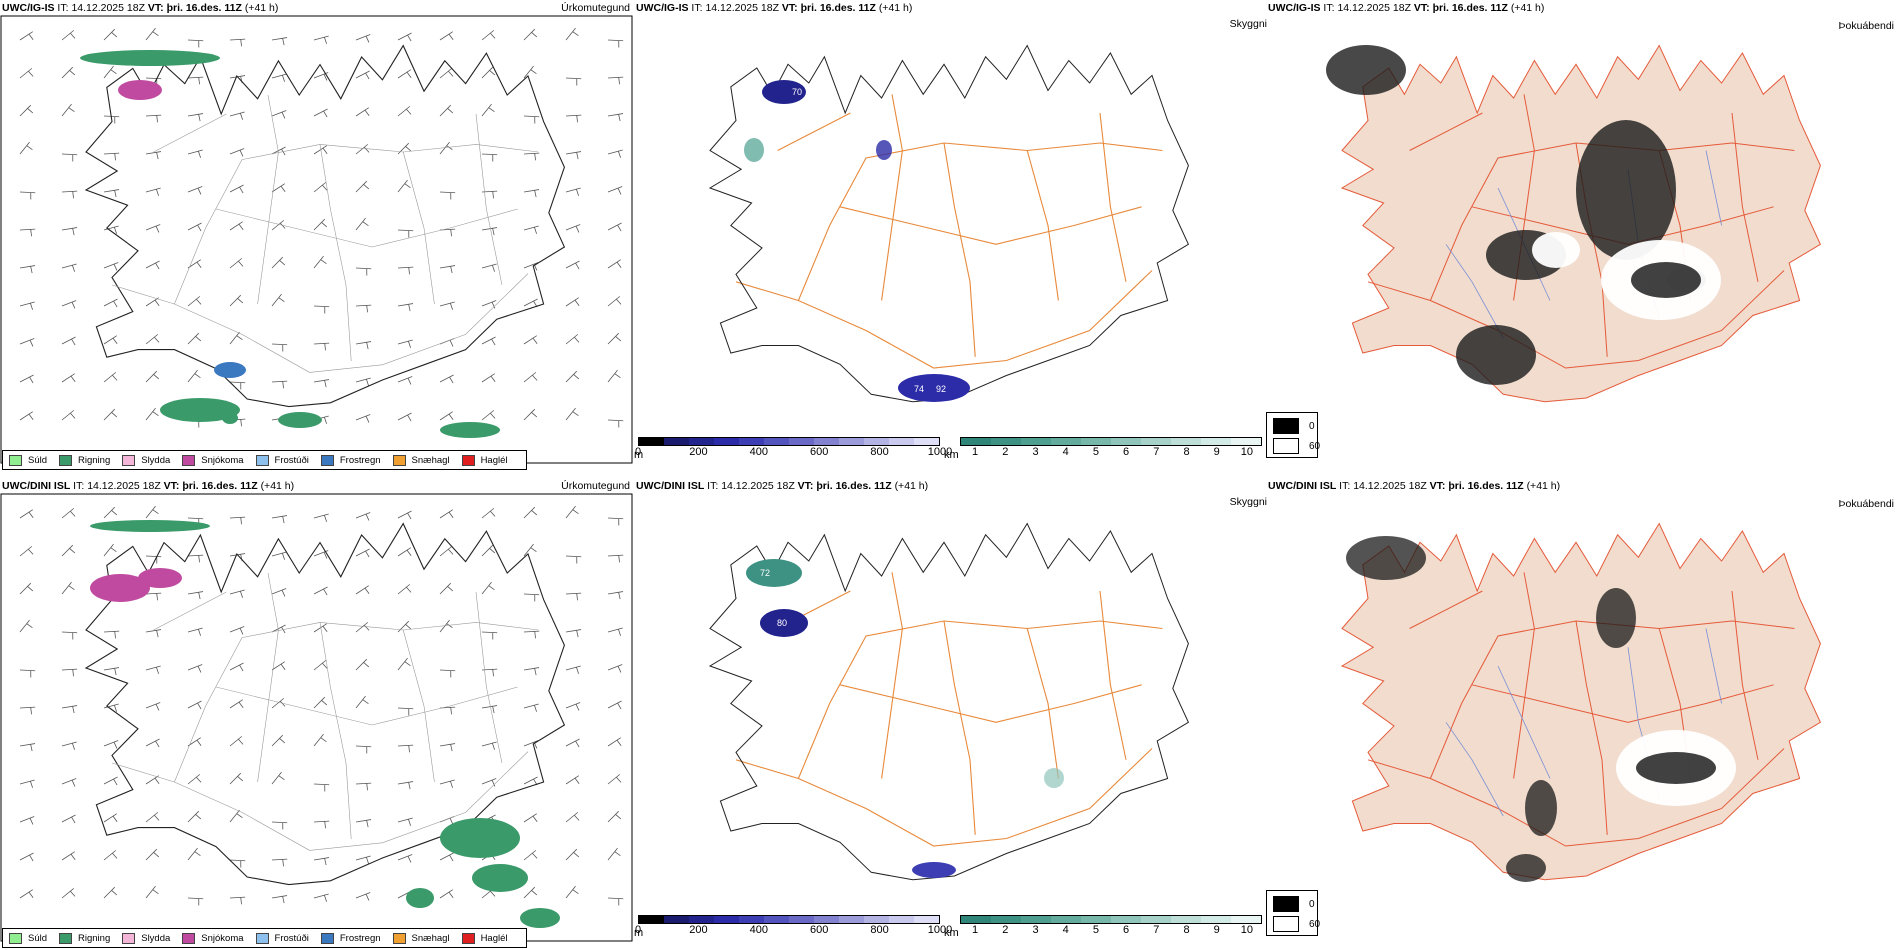 Image resolution: width=1900 pixels, height=950 pixels. Describe the element at coordinates (949, 701) in the screenshot. I see `visibility-map-row2: 72 80` at that location.